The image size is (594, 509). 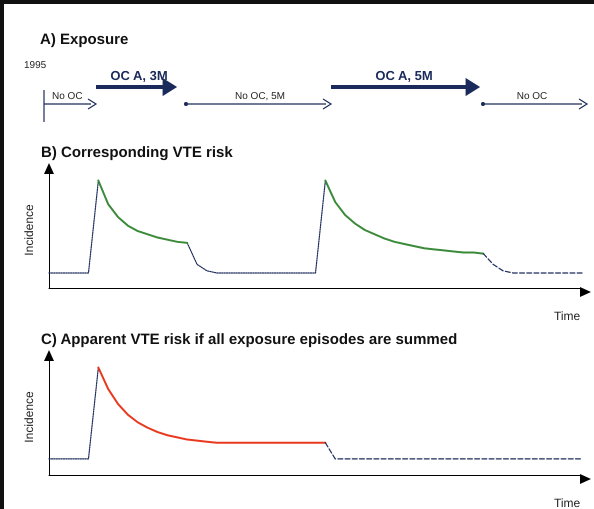 What do you see at coordinates (84, 39) in the screenshot?
I see `text: A) Exposure` at bounding box center [84, 39].